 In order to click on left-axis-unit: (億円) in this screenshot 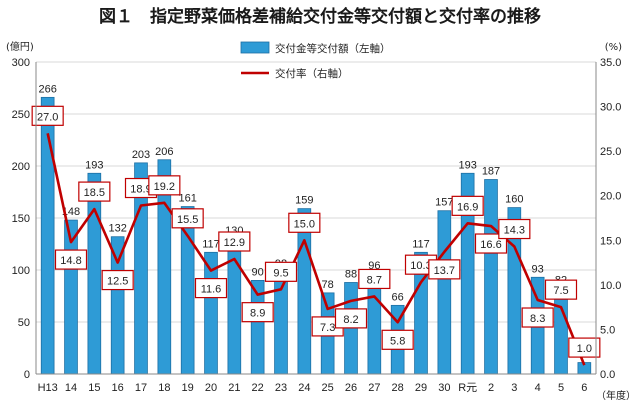, I will do `click(20, 46)`.